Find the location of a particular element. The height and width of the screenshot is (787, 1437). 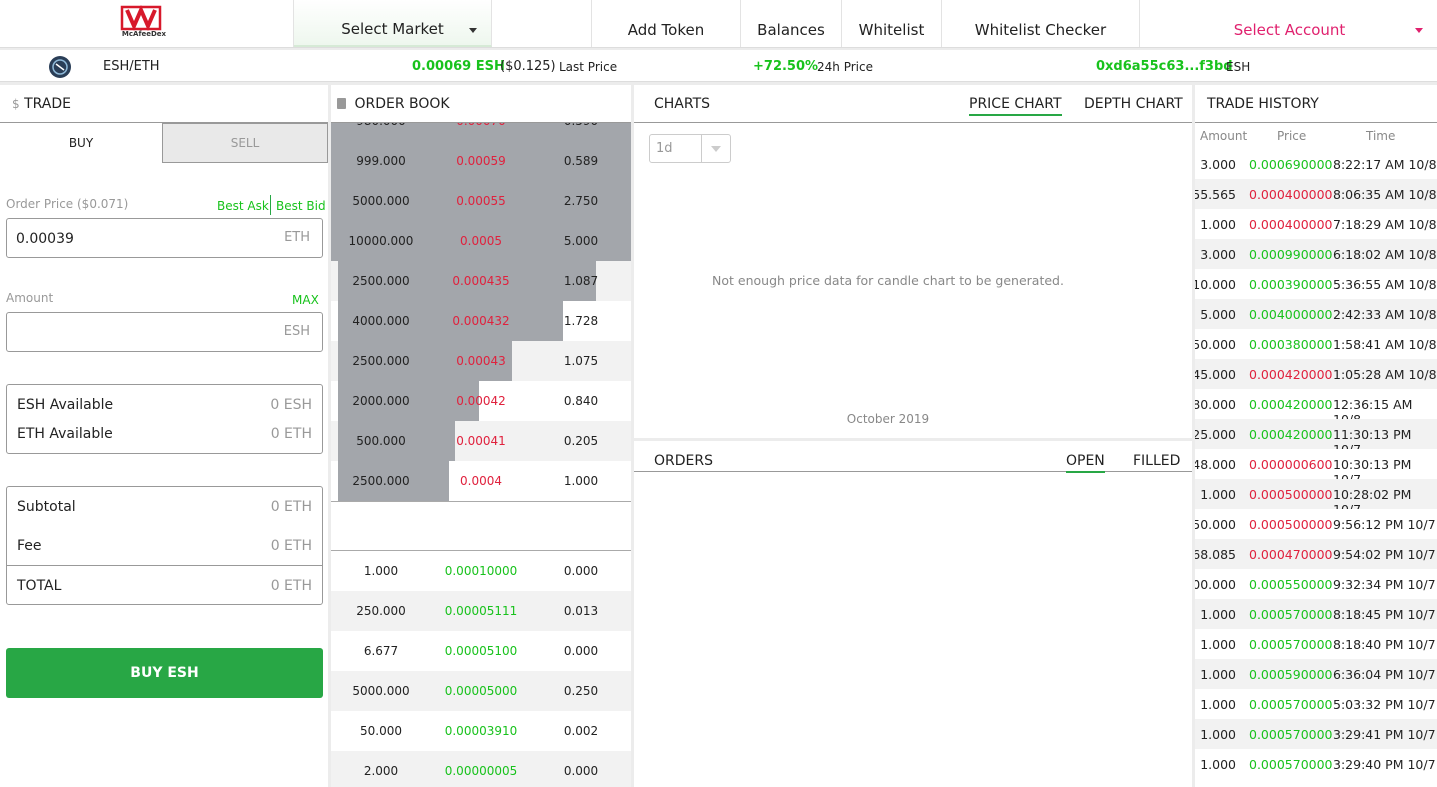

logo-area: McAfeeDex is located at coordinates (147, 23).